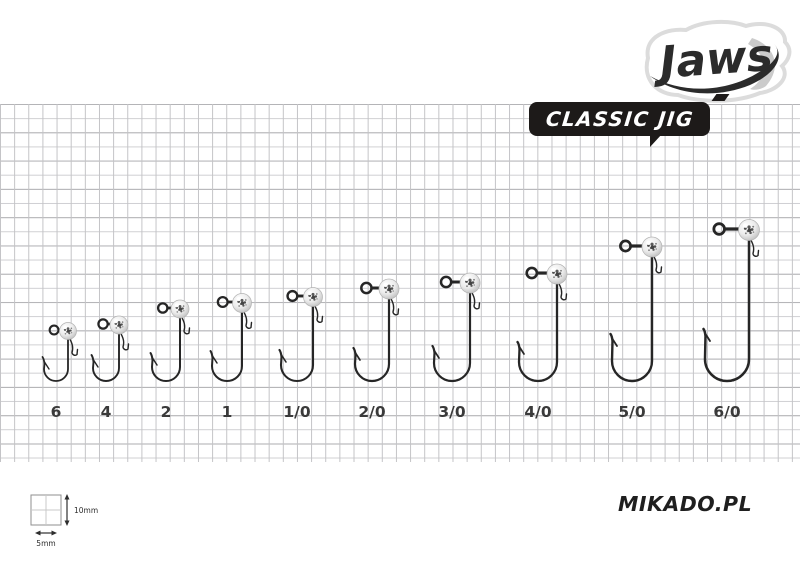  Describe the element at coordinates (60, 371) in the screenshot. I see `jig-hook-6: 6` at that location.